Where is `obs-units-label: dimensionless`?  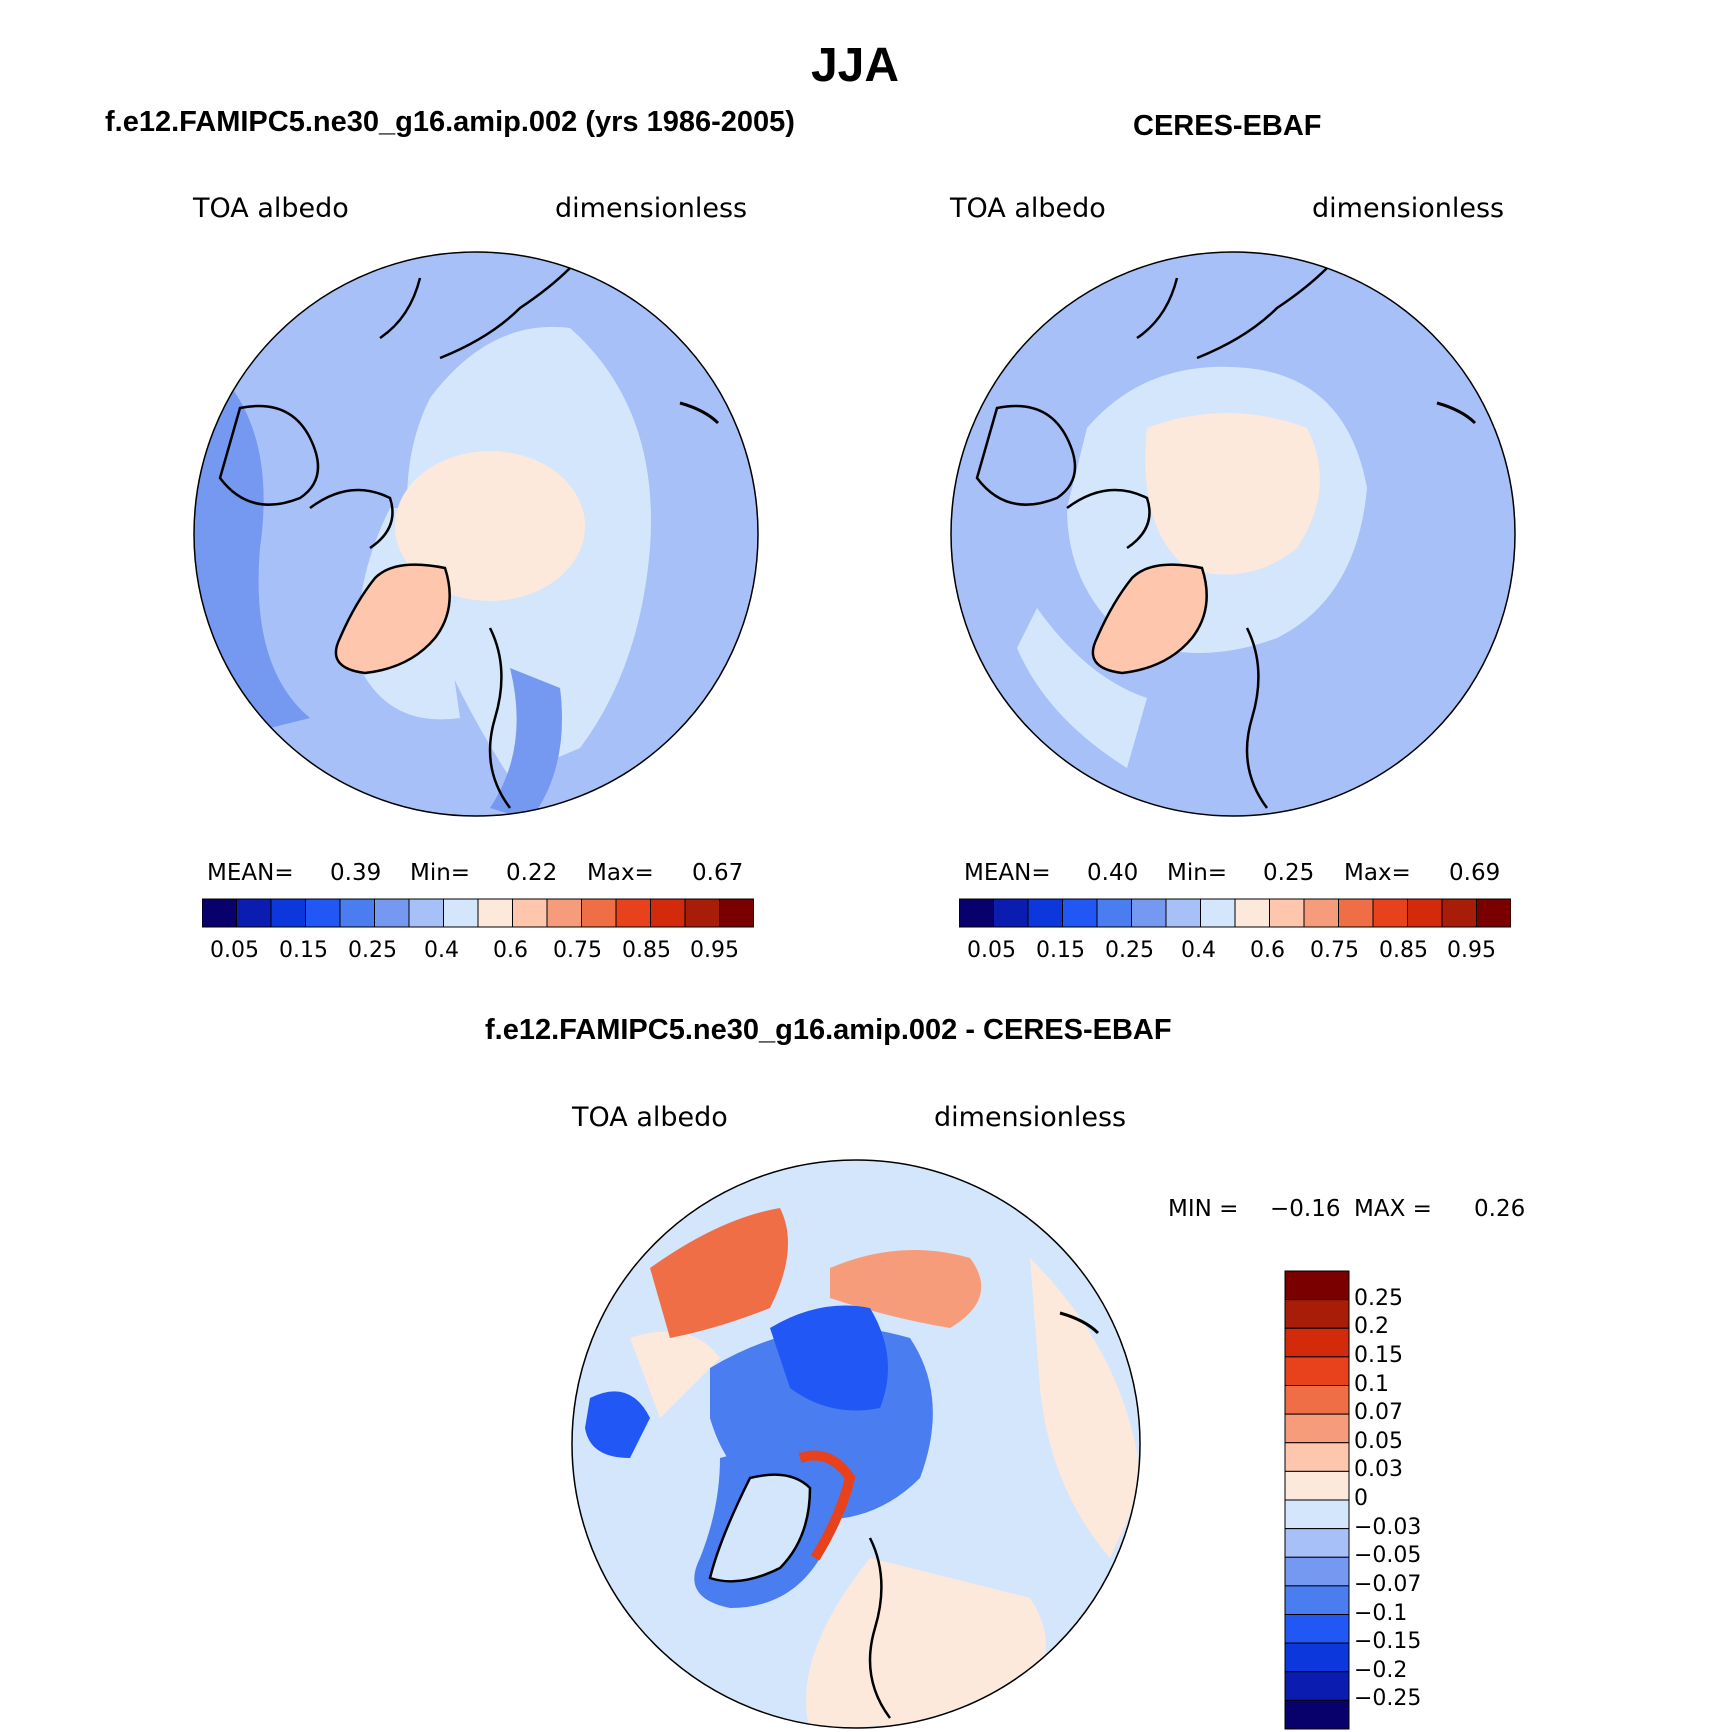 obs-units-label: dimensionless is located at coordinates (1408, 208).